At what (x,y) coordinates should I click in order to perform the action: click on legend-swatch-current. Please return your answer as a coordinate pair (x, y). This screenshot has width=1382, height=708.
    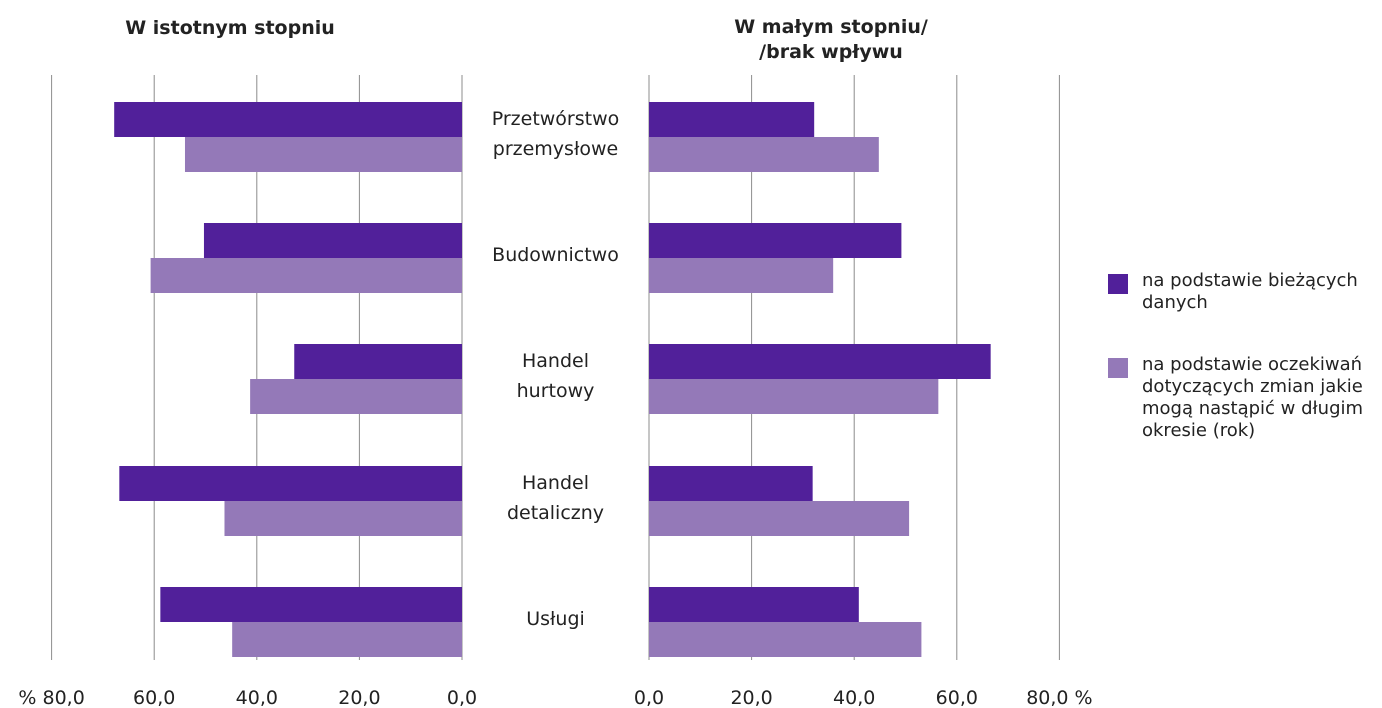
    Looking at the image, I should click on (1118, 284).